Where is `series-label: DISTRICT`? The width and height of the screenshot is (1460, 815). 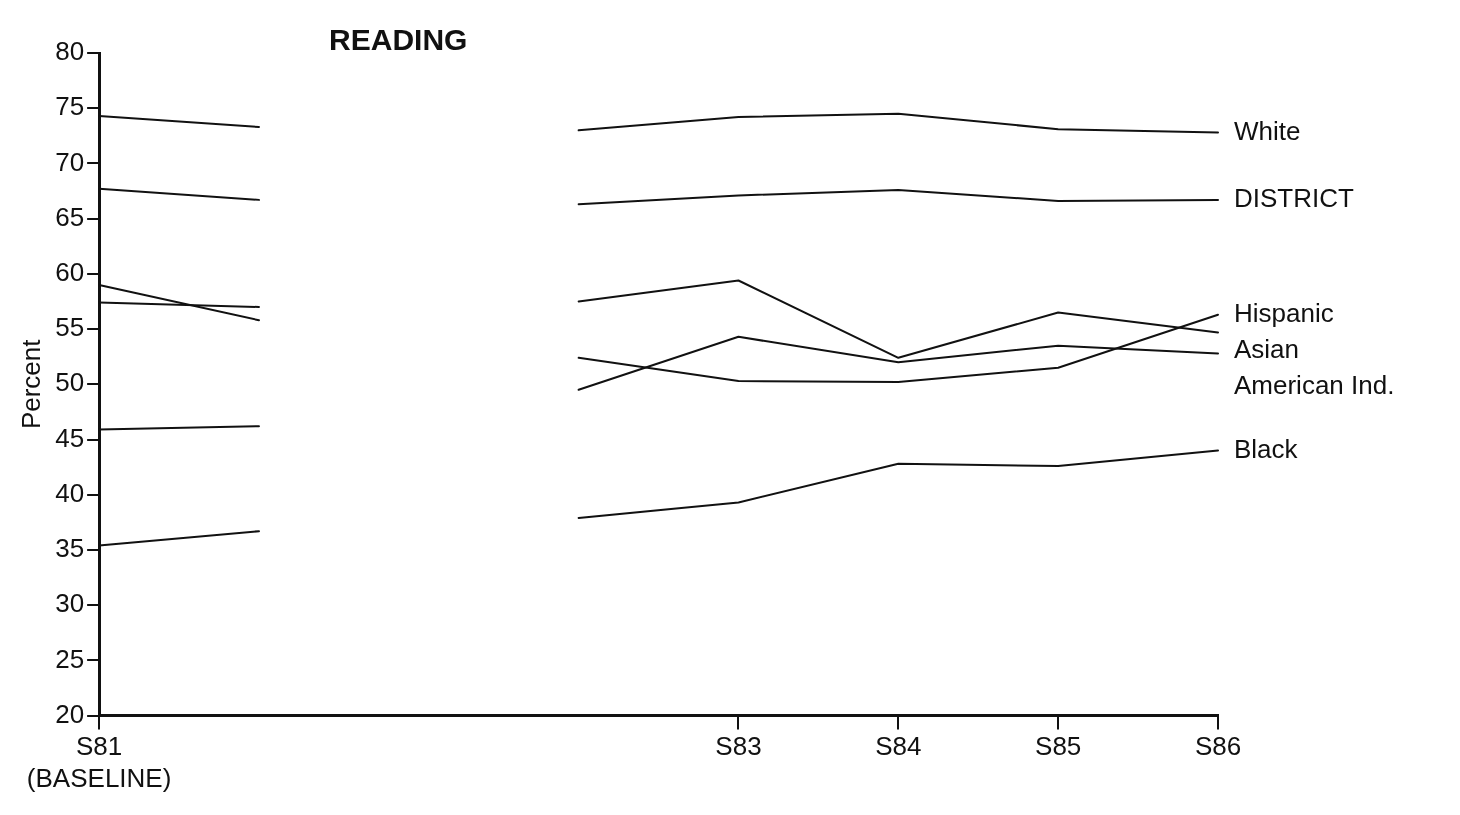 series-label: DISTRICT is located at coordinates (1294, 198).